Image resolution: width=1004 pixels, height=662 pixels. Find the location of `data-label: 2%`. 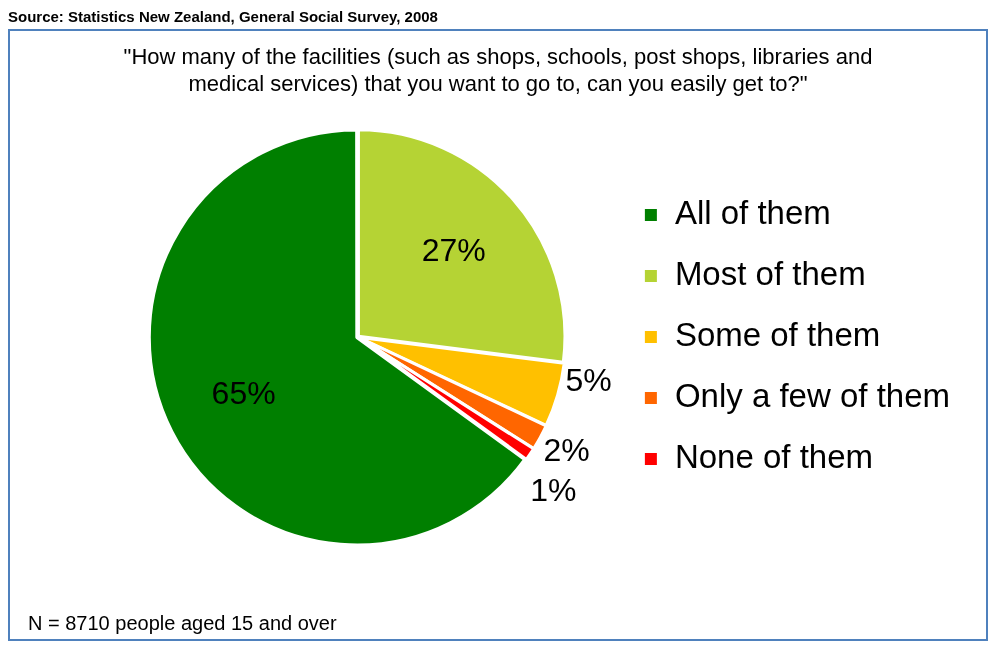

data-label: 2% is located at coordinates (566, 449).